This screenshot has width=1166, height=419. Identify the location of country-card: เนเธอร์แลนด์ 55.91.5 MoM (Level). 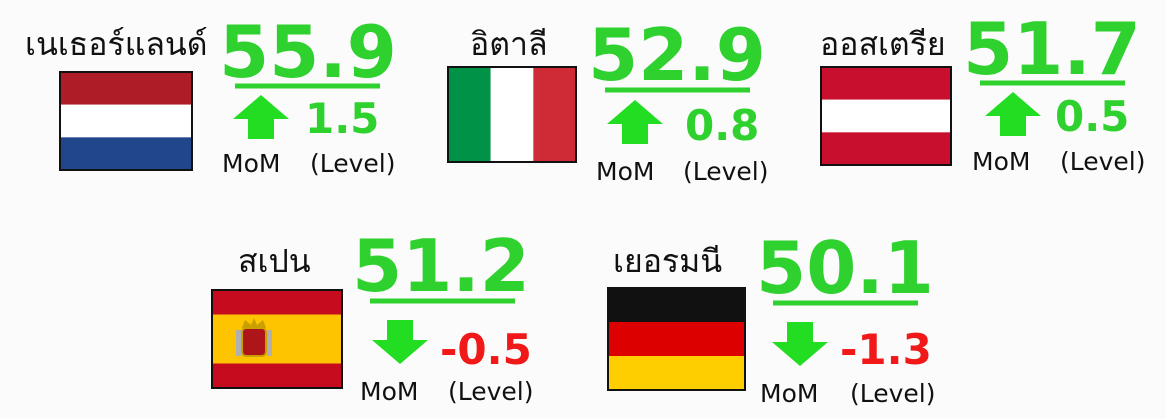
(211, 94).